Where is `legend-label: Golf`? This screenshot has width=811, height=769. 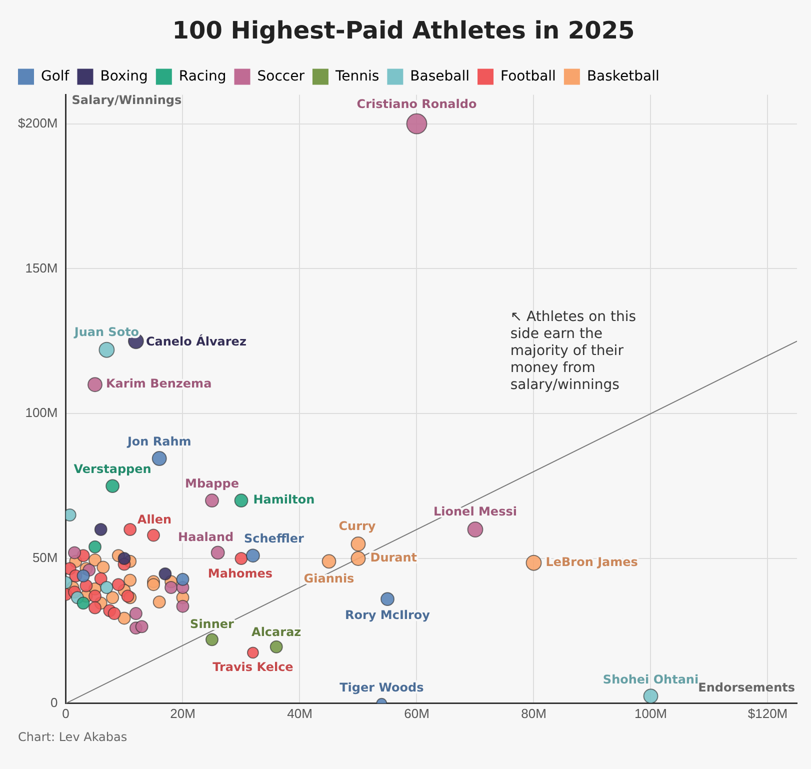
legend-label: Golf is located at coordinates (55, 76).